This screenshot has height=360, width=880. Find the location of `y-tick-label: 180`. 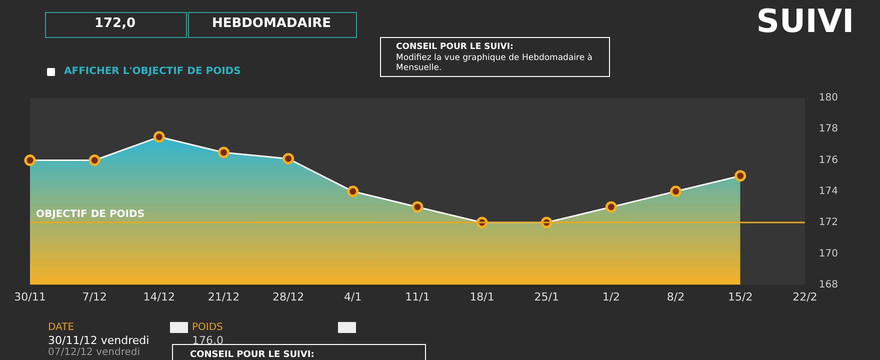

y-tick-label: 180 is located at coordinates (828, 98).